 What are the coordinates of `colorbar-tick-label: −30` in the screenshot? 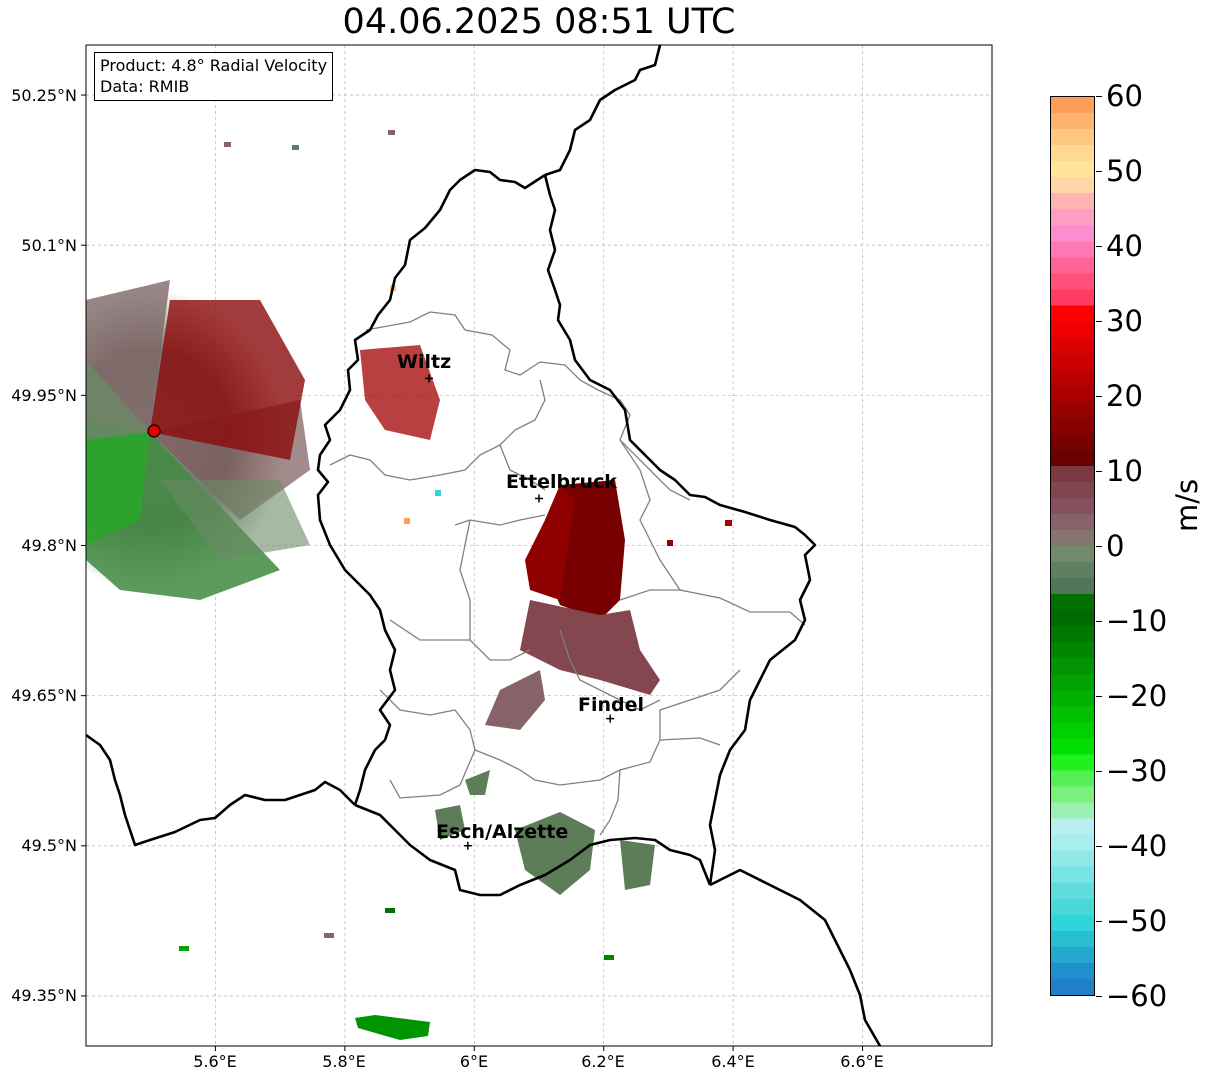 It's located at (1137, 771).